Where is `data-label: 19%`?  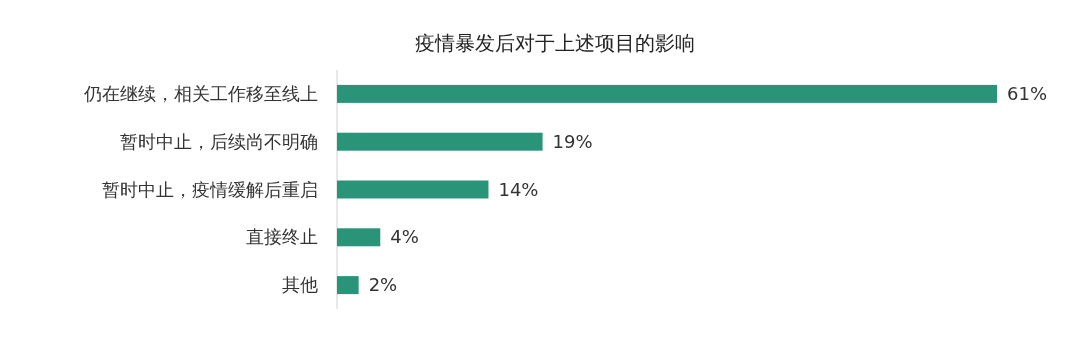 data-label: 19% is located at coordinates (572, 141).